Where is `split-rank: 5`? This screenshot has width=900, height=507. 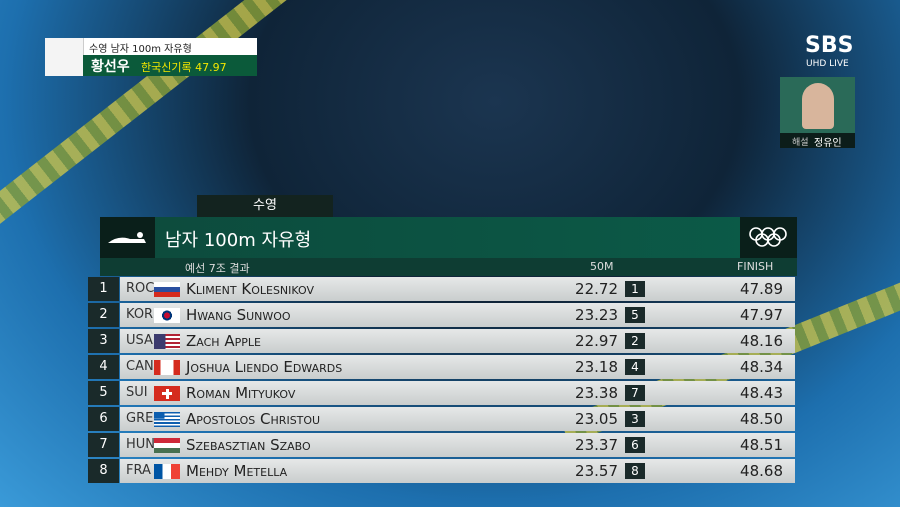 split-rank: 5 is located at coordinates (635, 315).